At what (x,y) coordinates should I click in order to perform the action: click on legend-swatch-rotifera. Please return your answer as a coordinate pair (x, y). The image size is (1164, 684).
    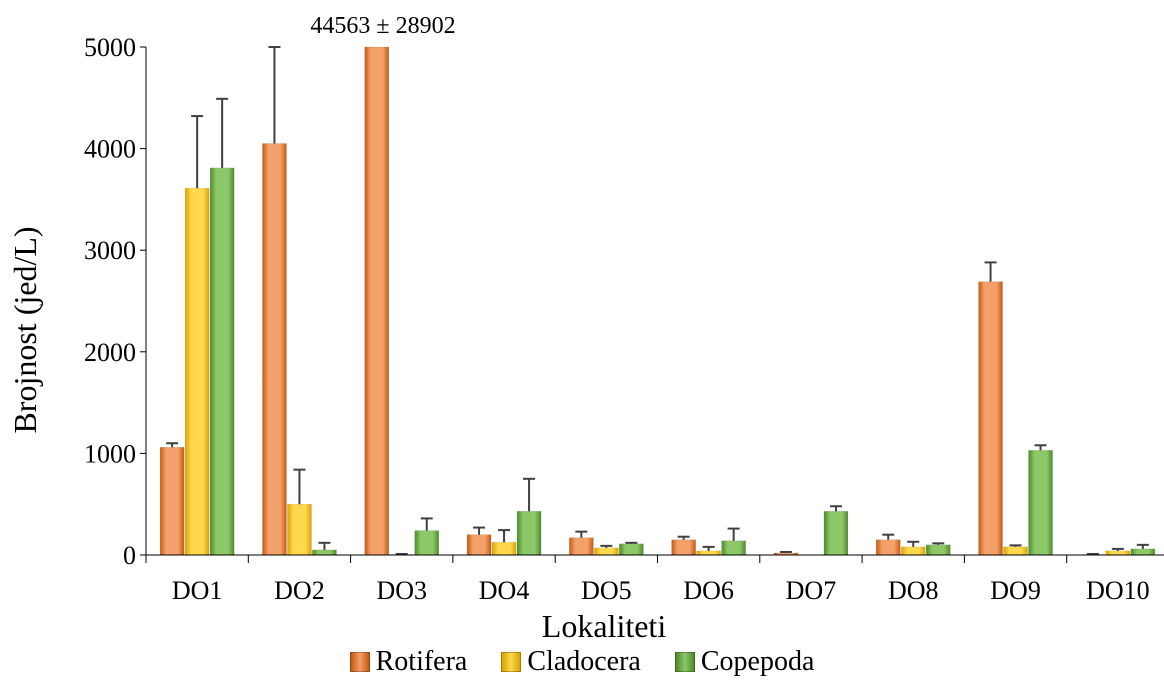
    Looking at the image, I should click on (359, 662).